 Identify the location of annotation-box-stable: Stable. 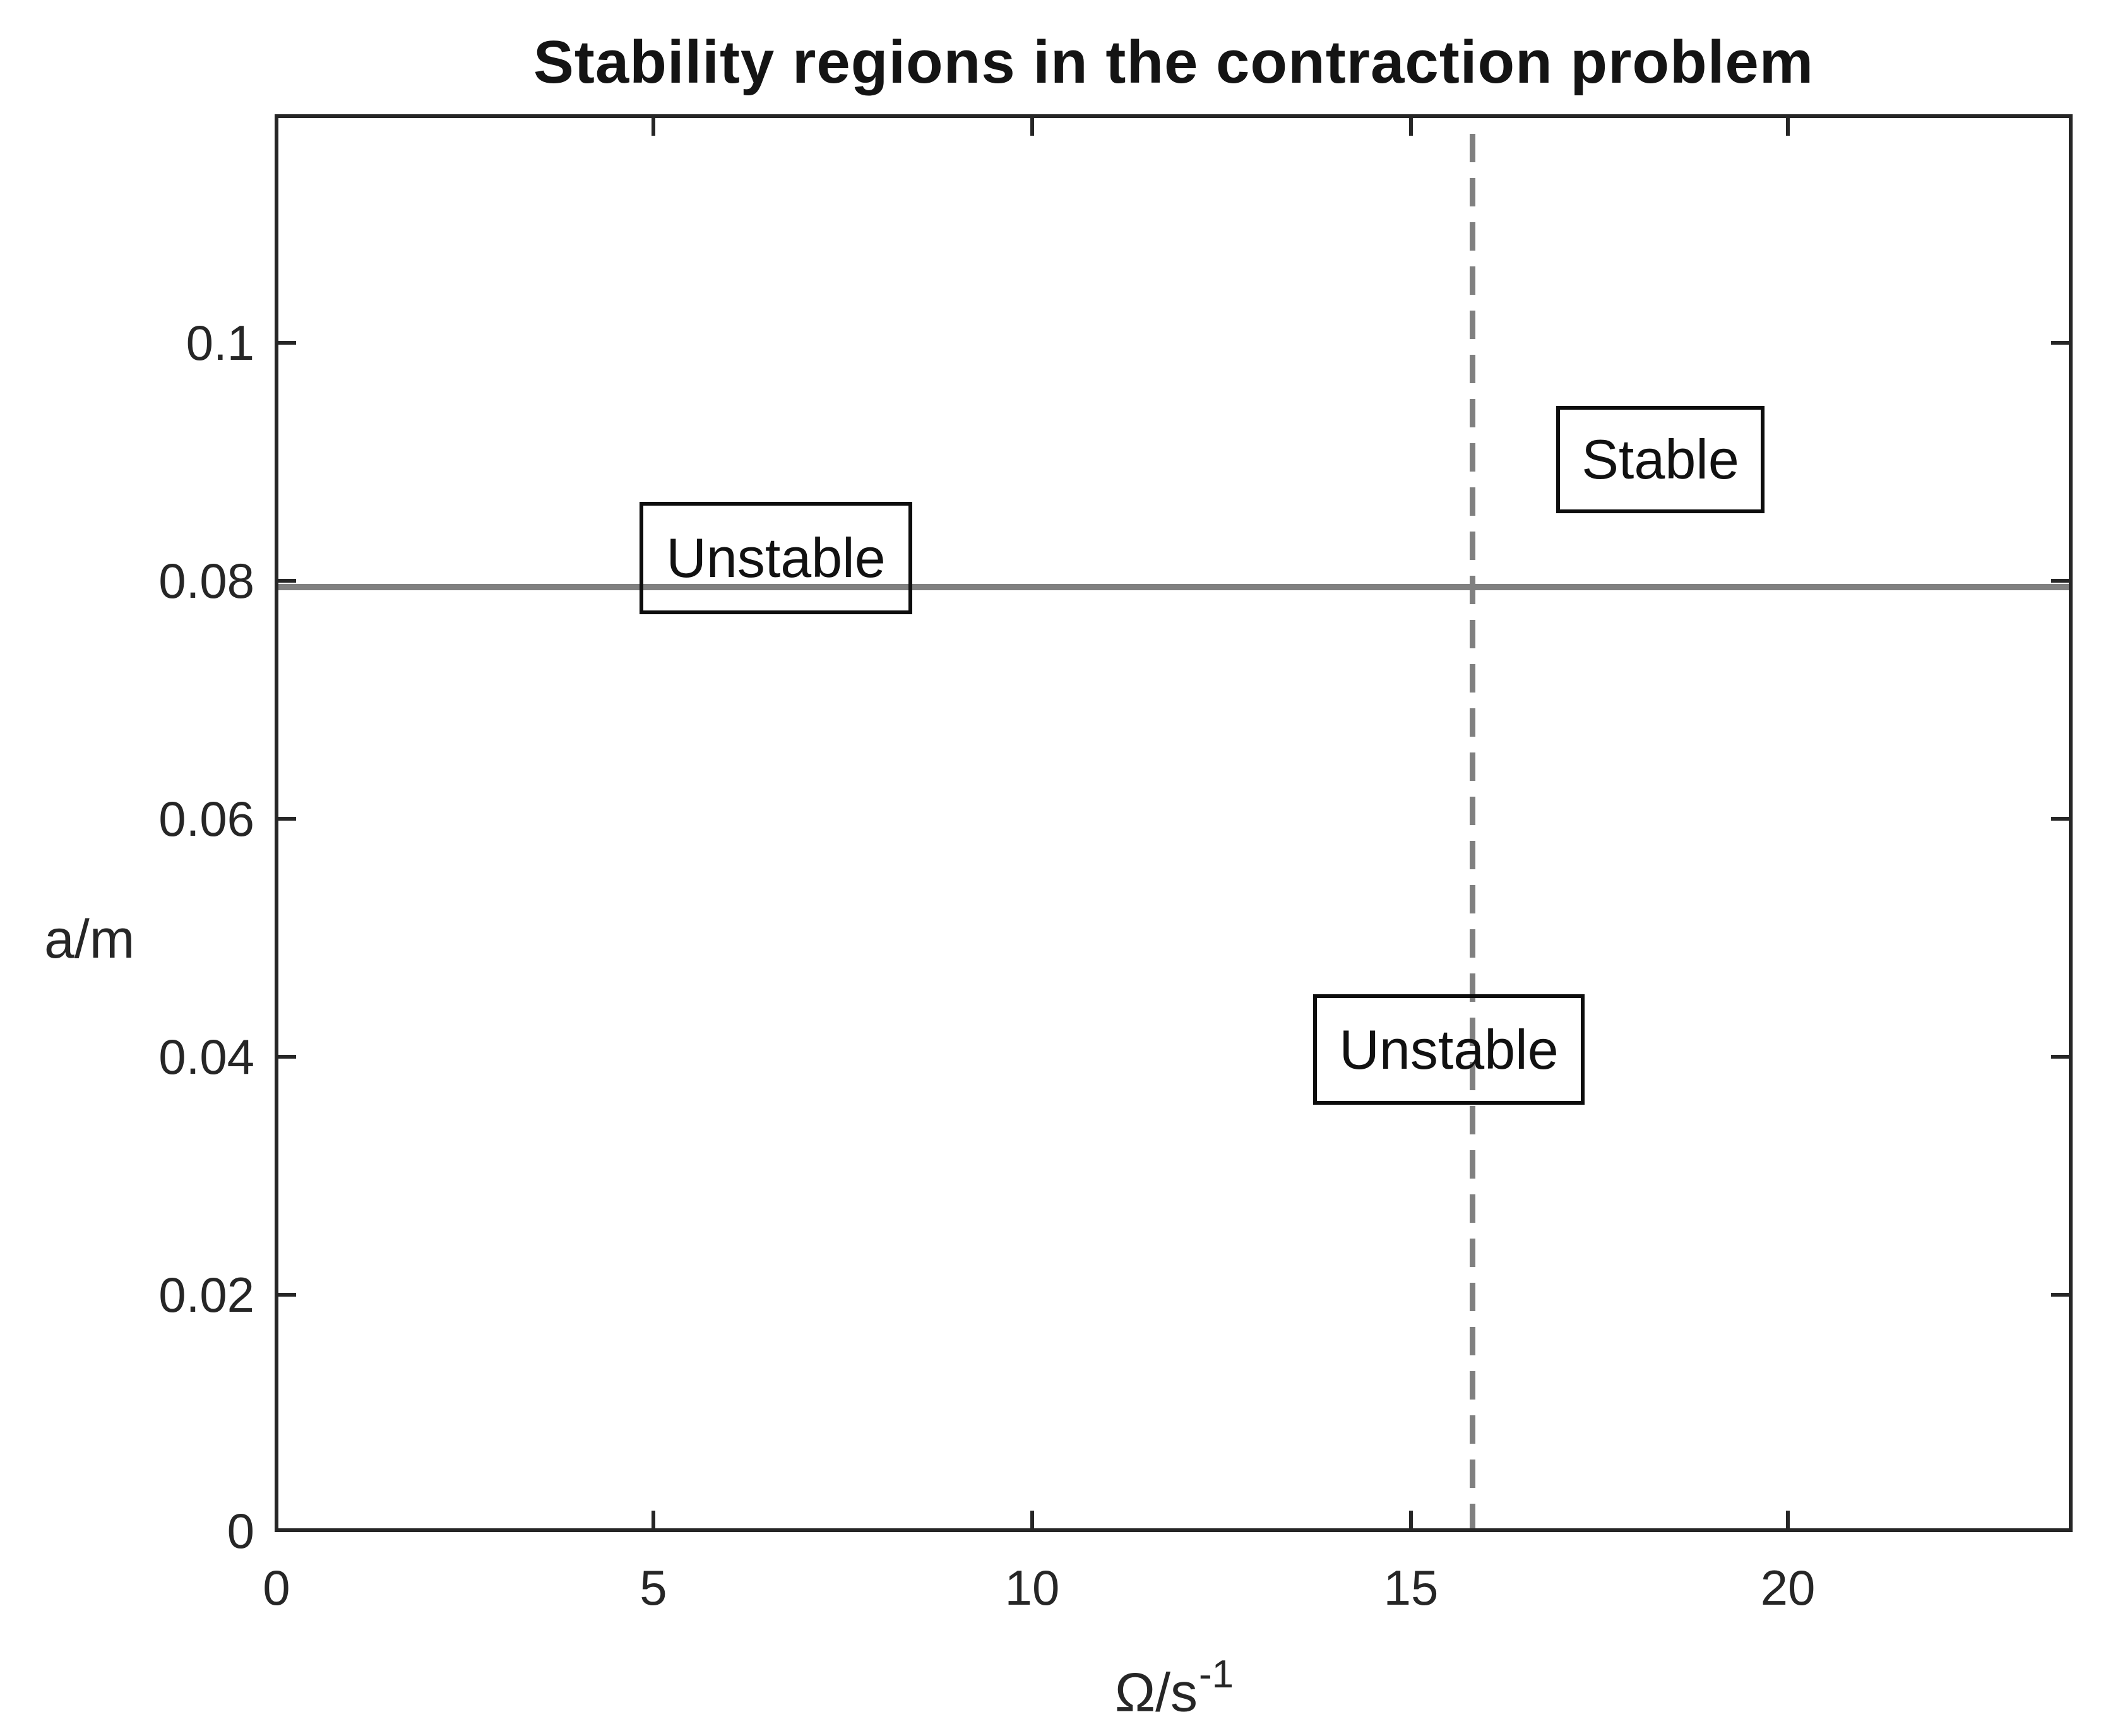
(1660, 460).